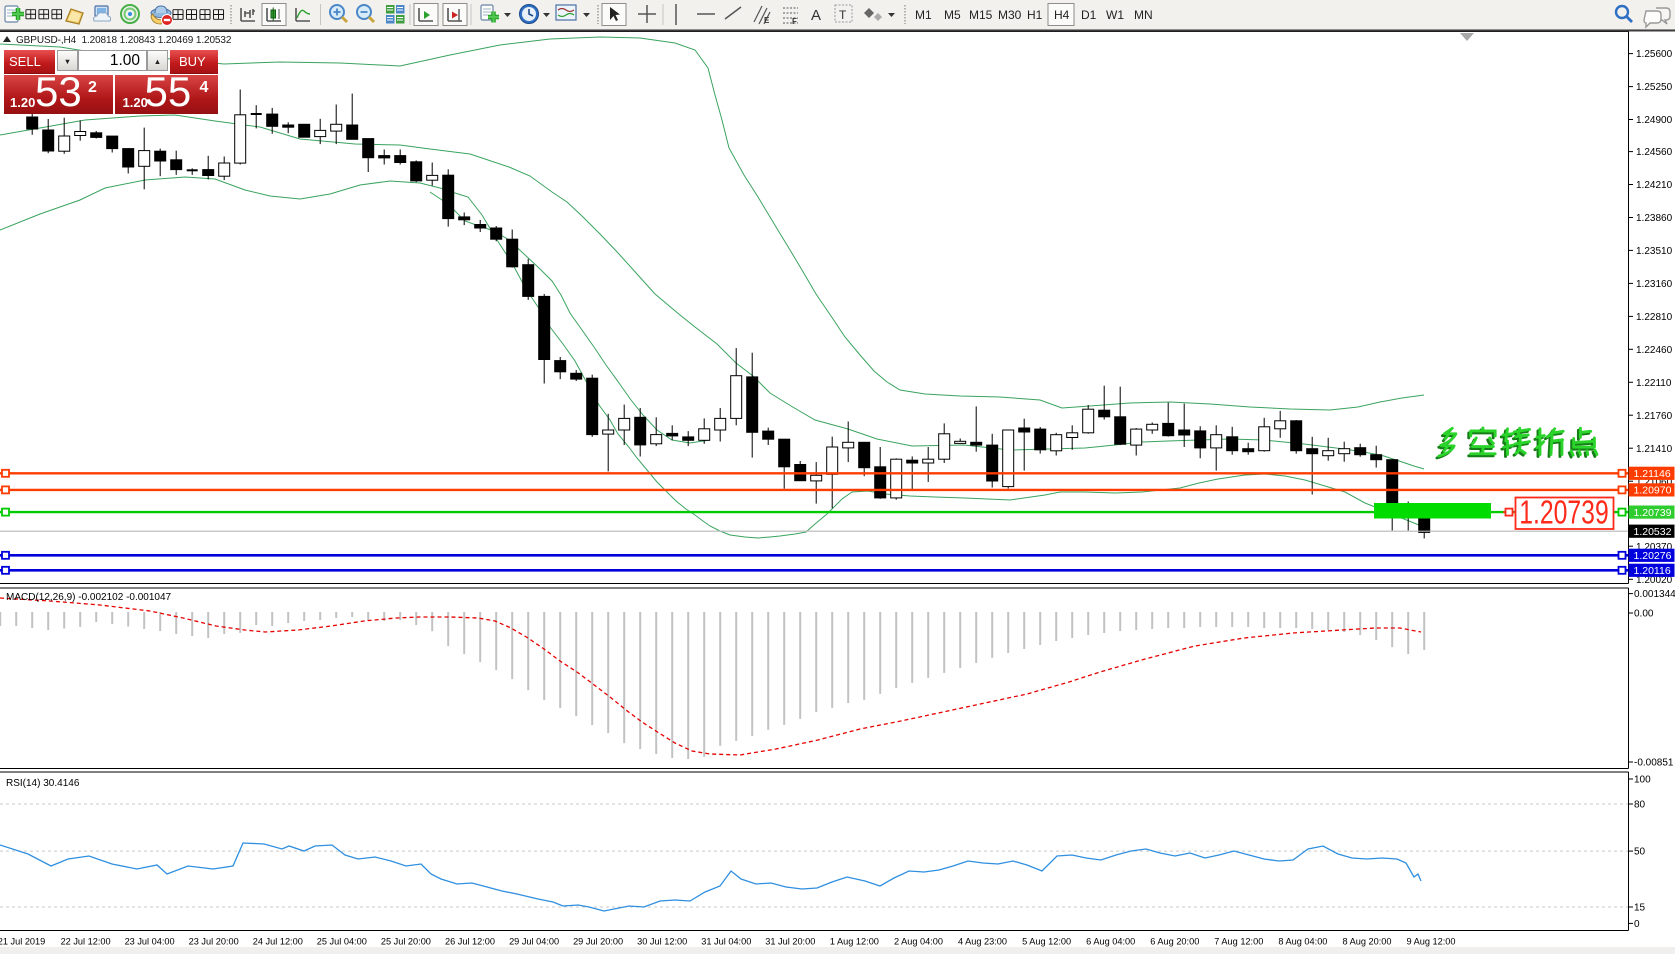 This screenshot has height=954, width=1675. I want to click on svg-text: H4, so click(1062, 15).